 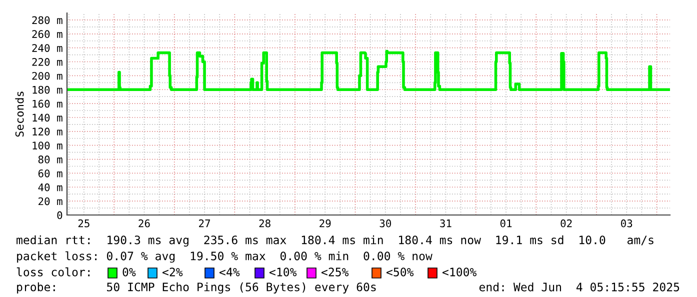 I want to click on x-tick-label: 31, so click(x=446, y=223).